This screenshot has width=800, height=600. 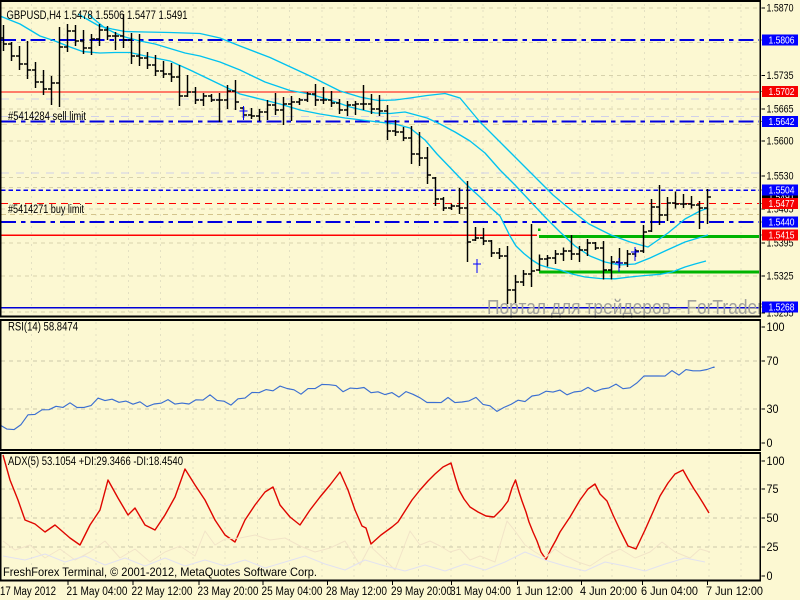 I want to click on svg-text: 1.5325, so click(x=780, y=277).